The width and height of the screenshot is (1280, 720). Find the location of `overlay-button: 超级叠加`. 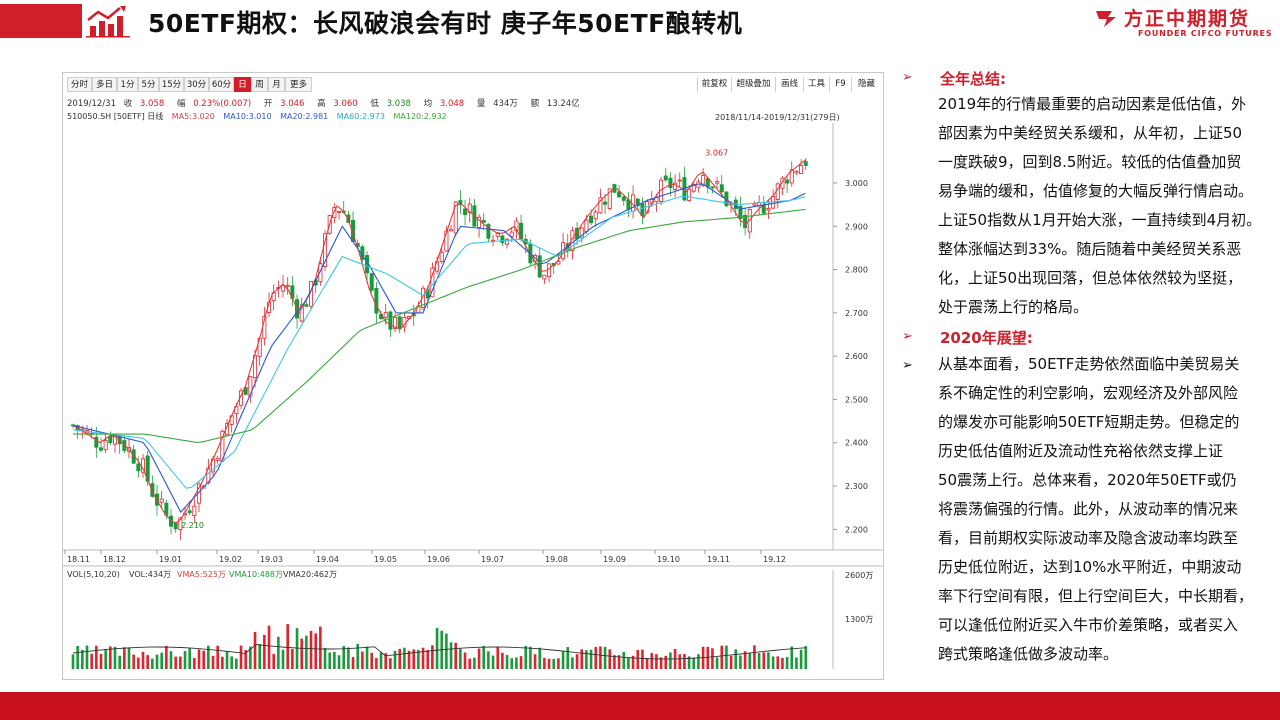

overlay-button: 超级叠加 is located at coordinates (753, 84).